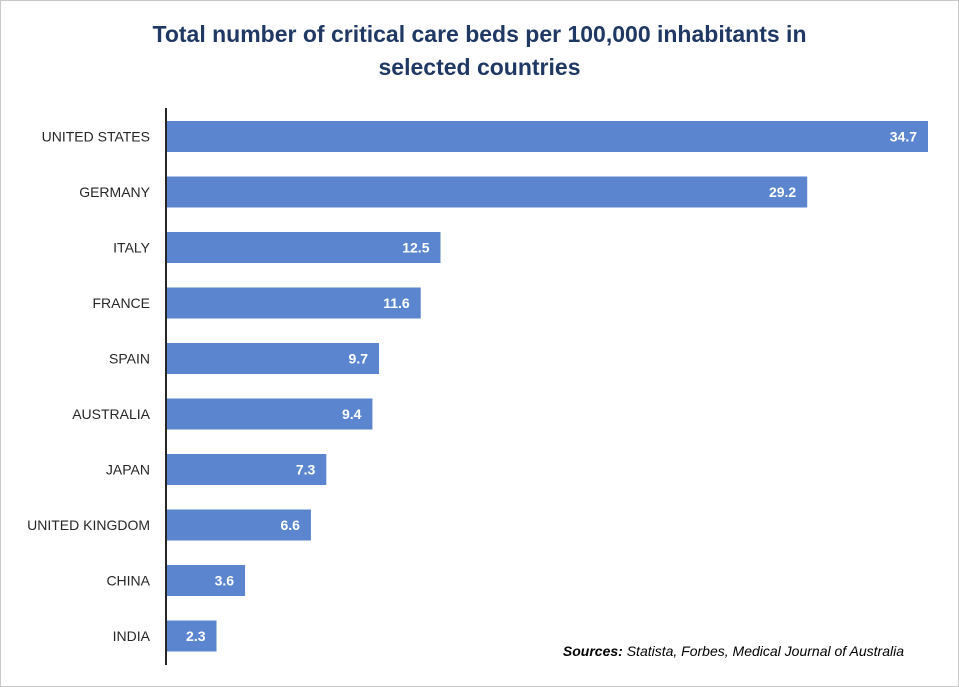 The width and height of the screenshot is (959, 687). I want to click on data-label: 29.2, so click(782, 192).